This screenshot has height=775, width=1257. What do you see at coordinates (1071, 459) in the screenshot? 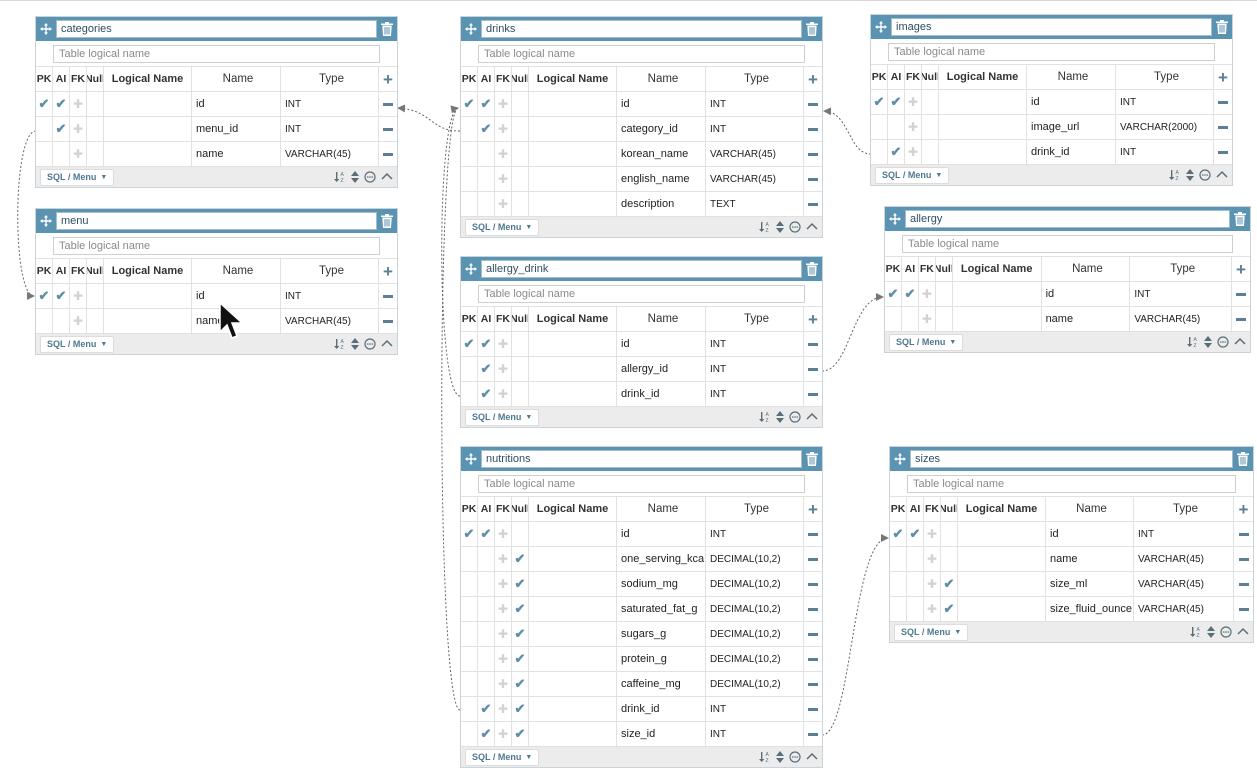
I see `table-name-input: sizes` at bounding box center [1071, 459].